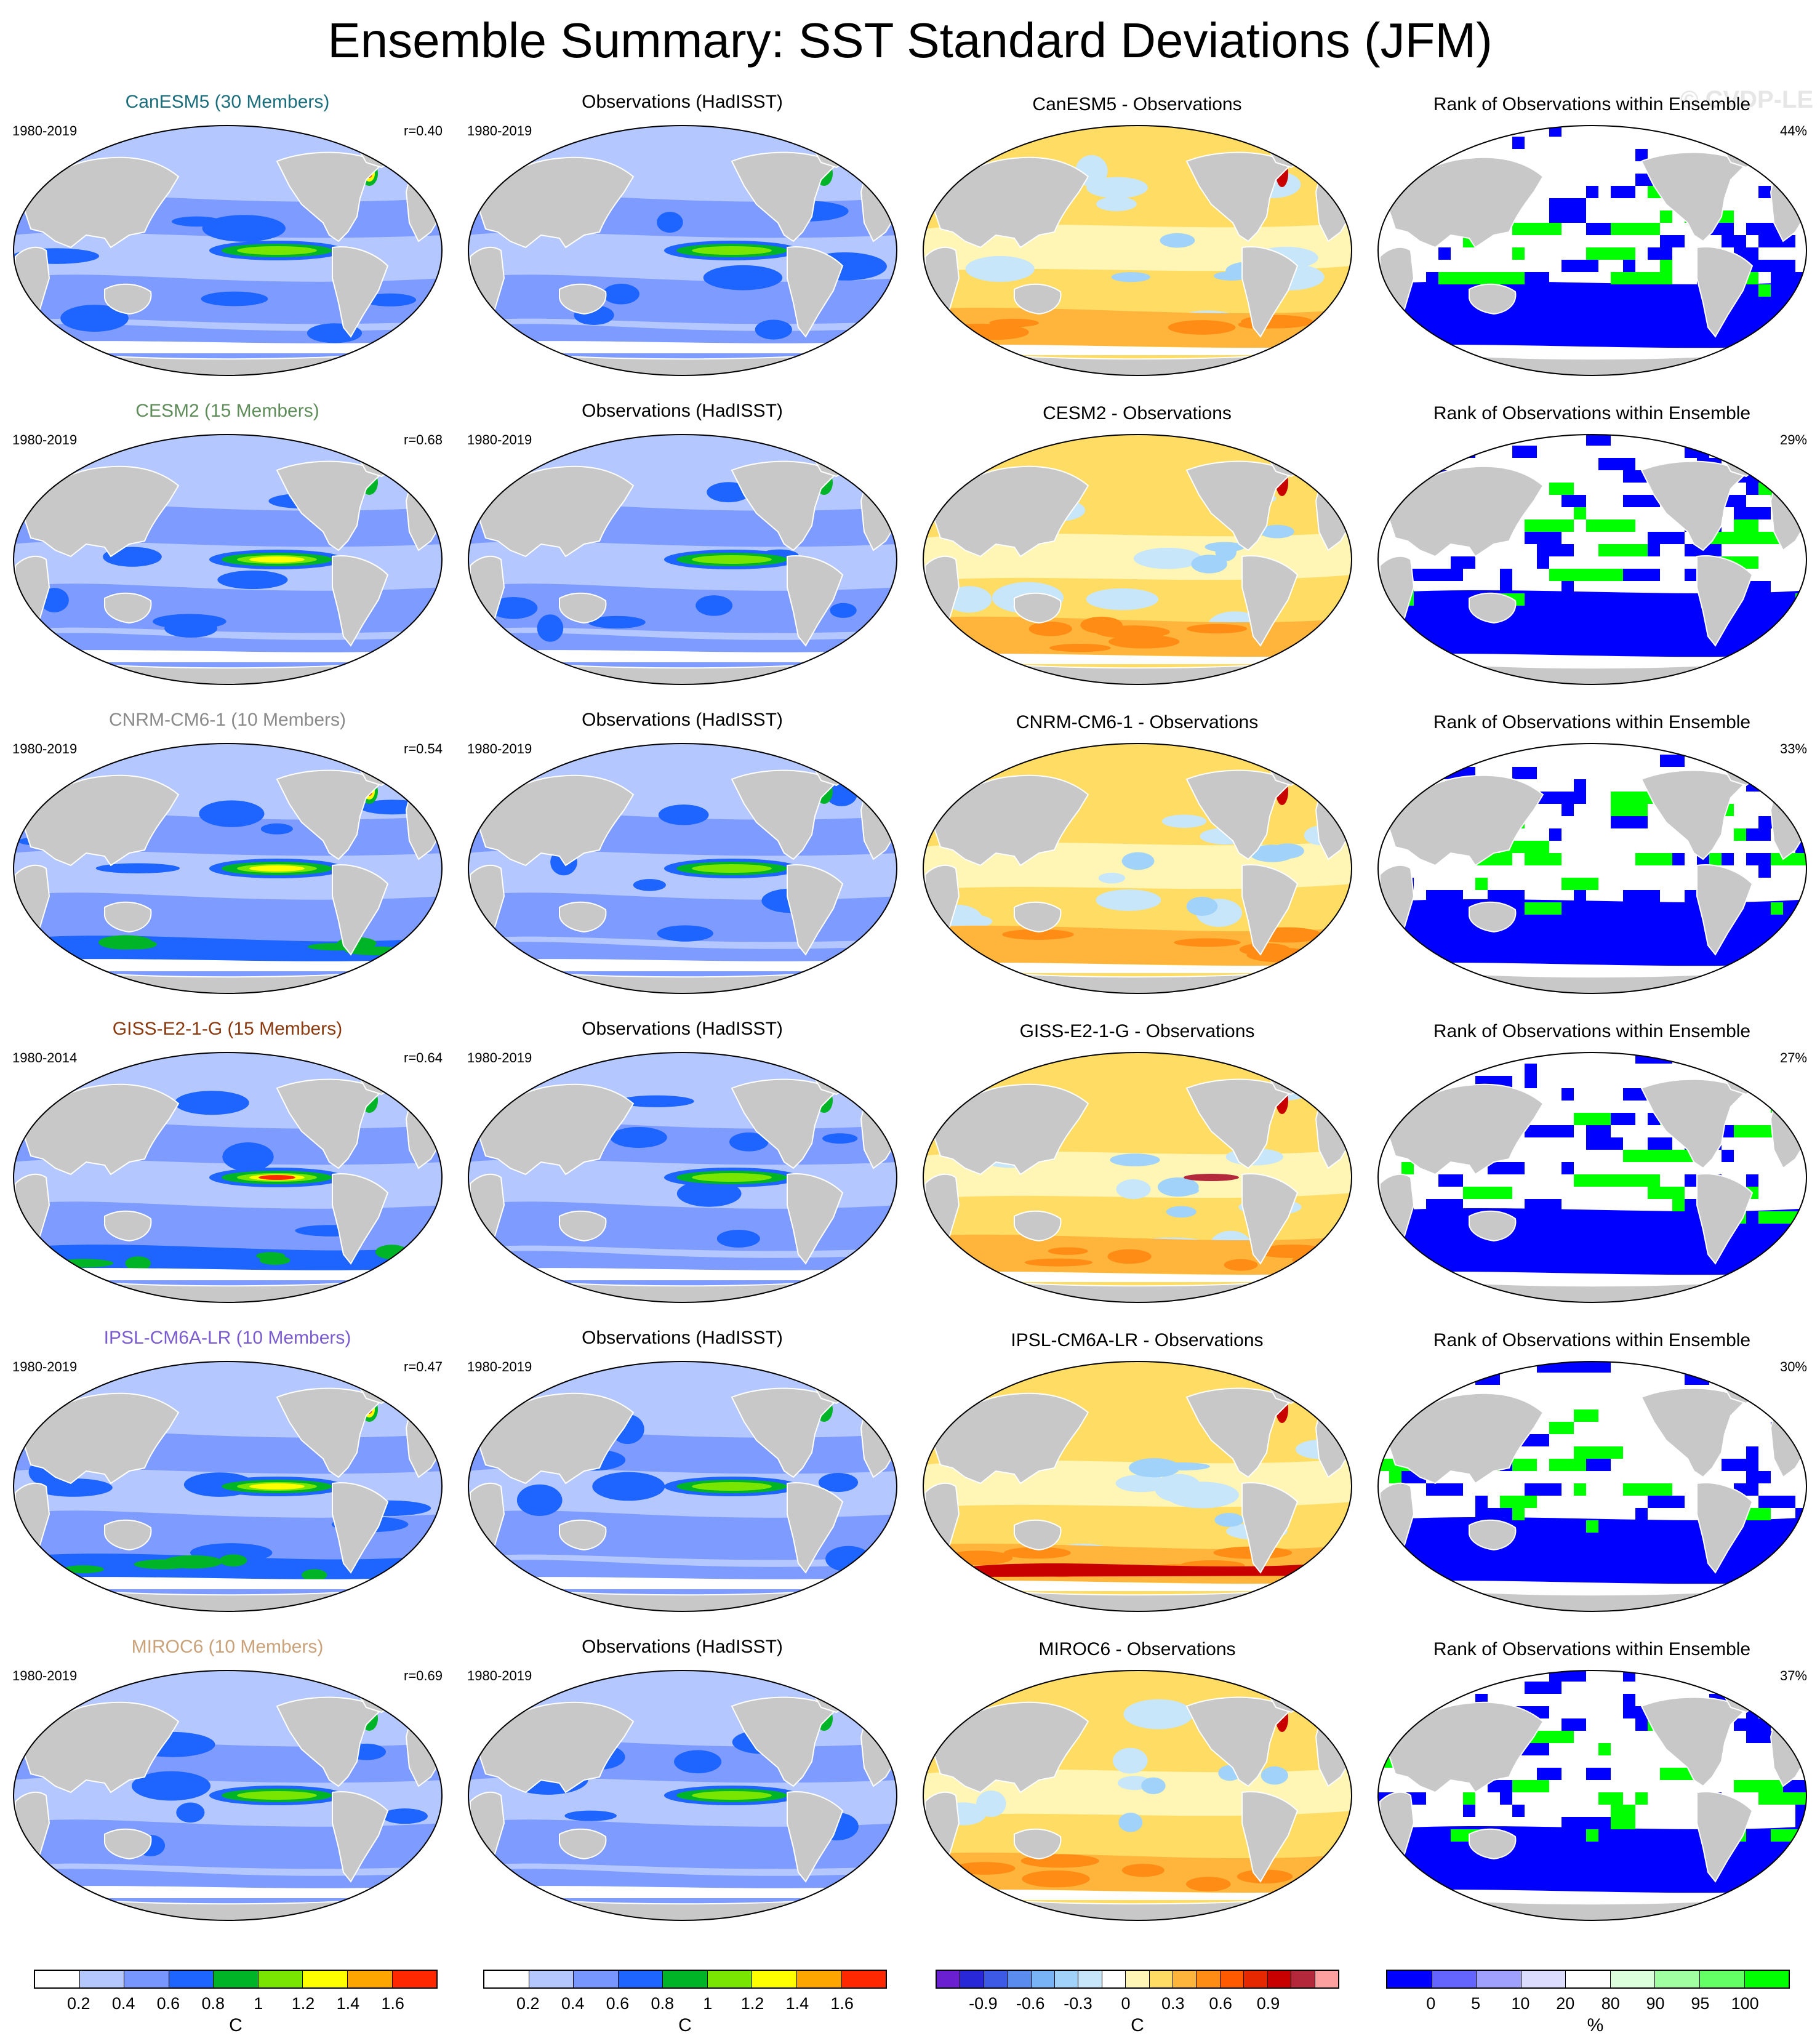 Image resolution: width=1820 pixels, height=2041 pixels. What do you see at coordinates (1592, 1486) in the screenshot?
I see `world-map-robinson-rank` at bounding box center [1592, 1486].